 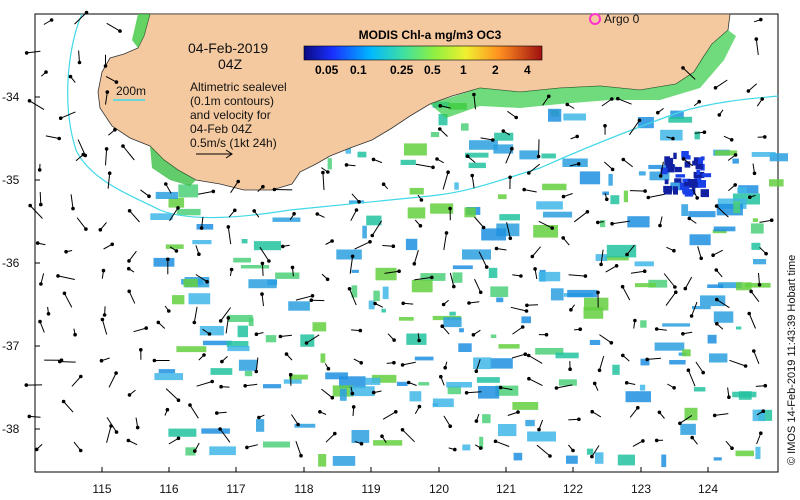 What do you see at coordinates (169, 489) in the screenshot?
I see `longitude-tick-label: 116` at bounding box center [169, 489].